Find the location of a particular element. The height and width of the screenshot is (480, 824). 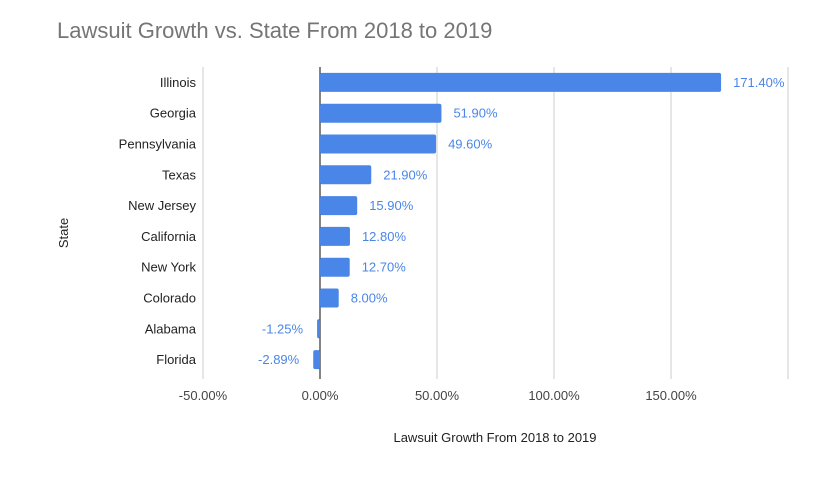

category-label: Pennsylvania is located at coordinates (158, 144).